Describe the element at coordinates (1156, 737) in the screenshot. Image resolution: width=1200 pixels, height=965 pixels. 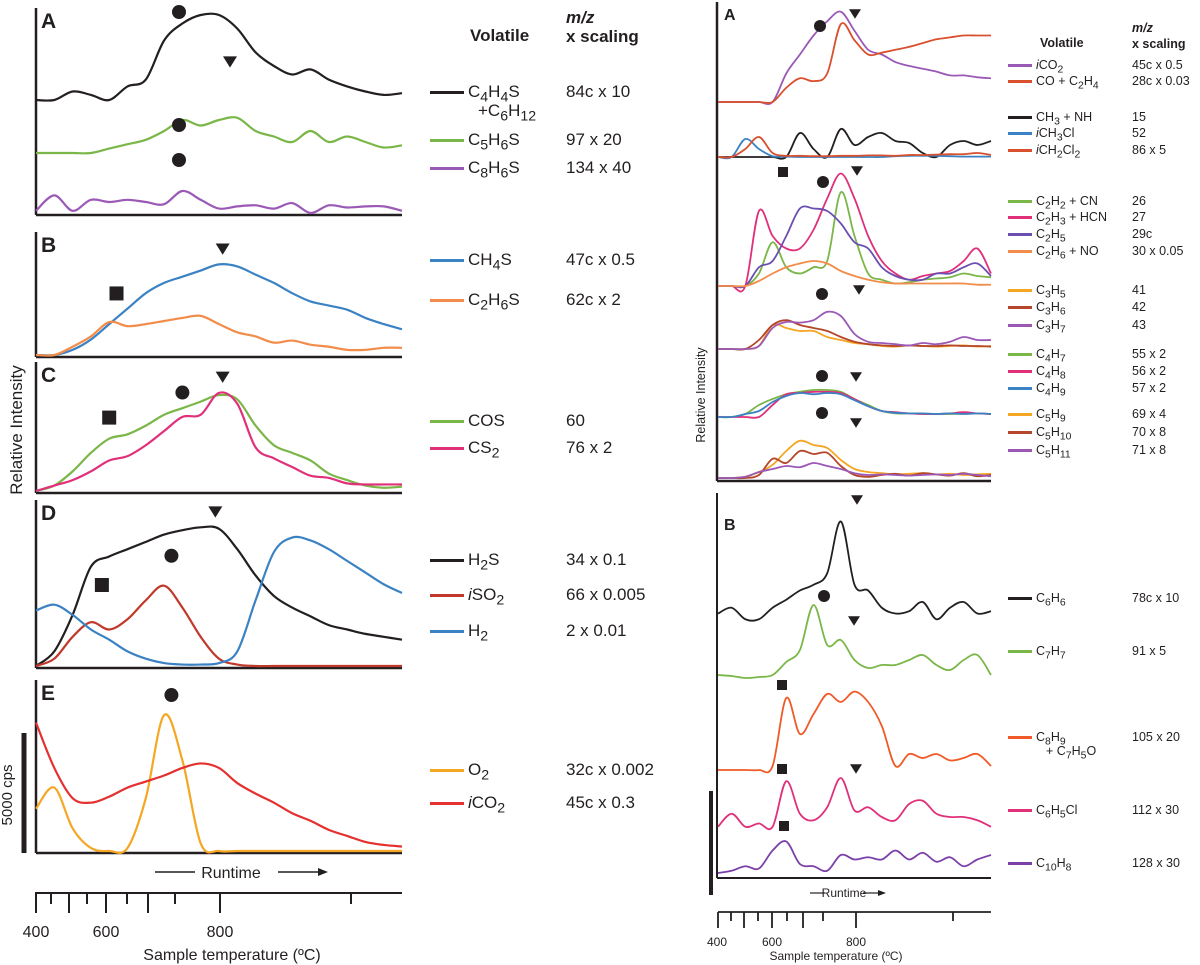
I see `legend-mz: 105 x 20` at that location.